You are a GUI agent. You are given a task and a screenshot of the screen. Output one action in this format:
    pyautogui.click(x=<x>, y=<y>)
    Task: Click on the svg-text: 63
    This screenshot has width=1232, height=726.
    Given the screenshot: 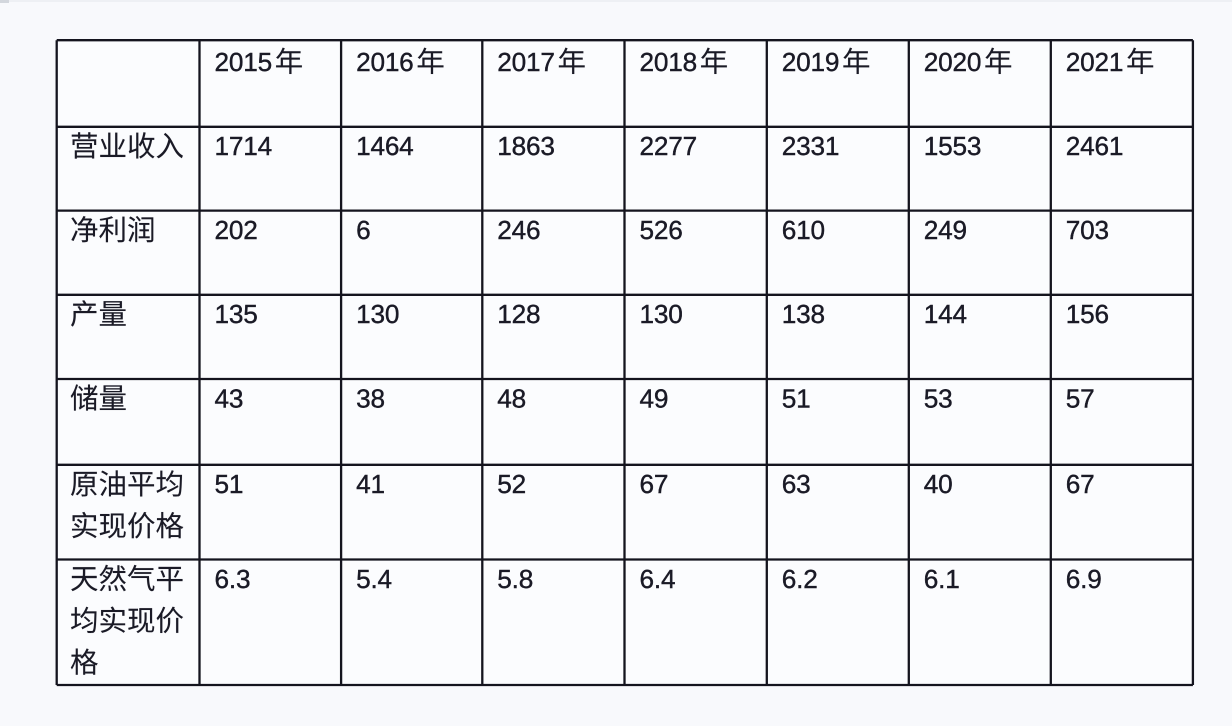 What is the action you would take?
    pyautogui.click(x=796, y=484)
    